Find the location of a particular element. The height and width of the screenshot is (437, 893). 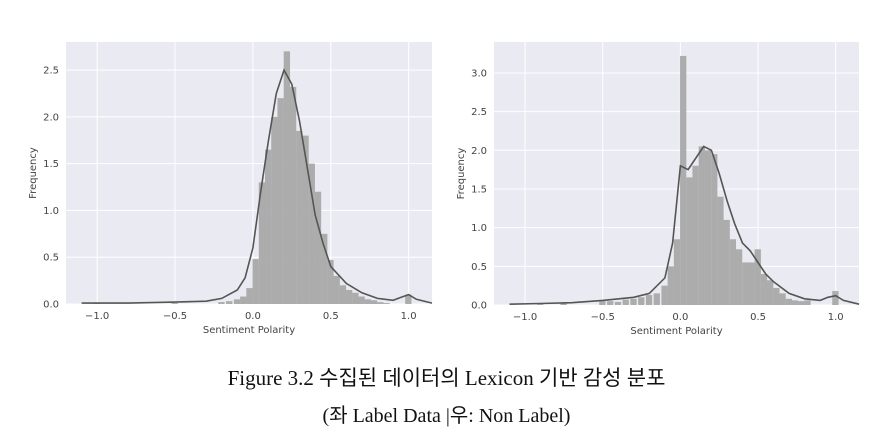

kde-curve is located at coordinates (684, 225).